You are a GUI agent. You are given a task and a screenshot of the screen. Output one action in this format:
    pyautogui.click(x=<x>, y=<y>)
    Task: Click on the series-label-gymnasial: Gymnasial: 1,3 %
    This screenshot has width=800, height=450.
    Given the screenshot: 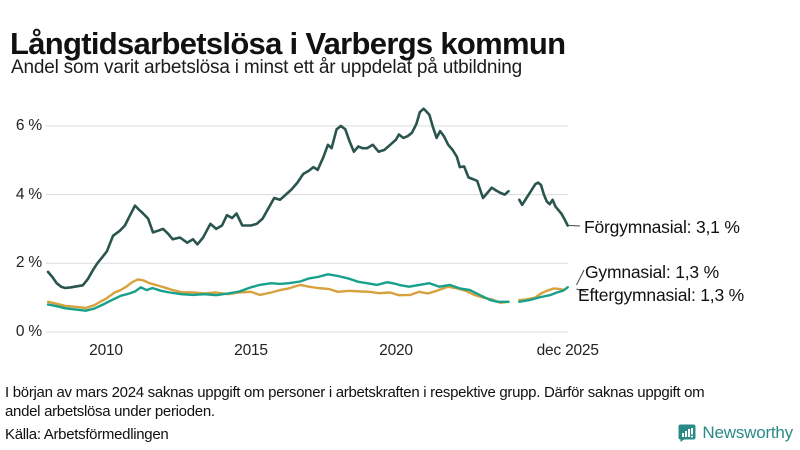 What is the action you would take?
    pyautogui.click(x=652, y=272)
    